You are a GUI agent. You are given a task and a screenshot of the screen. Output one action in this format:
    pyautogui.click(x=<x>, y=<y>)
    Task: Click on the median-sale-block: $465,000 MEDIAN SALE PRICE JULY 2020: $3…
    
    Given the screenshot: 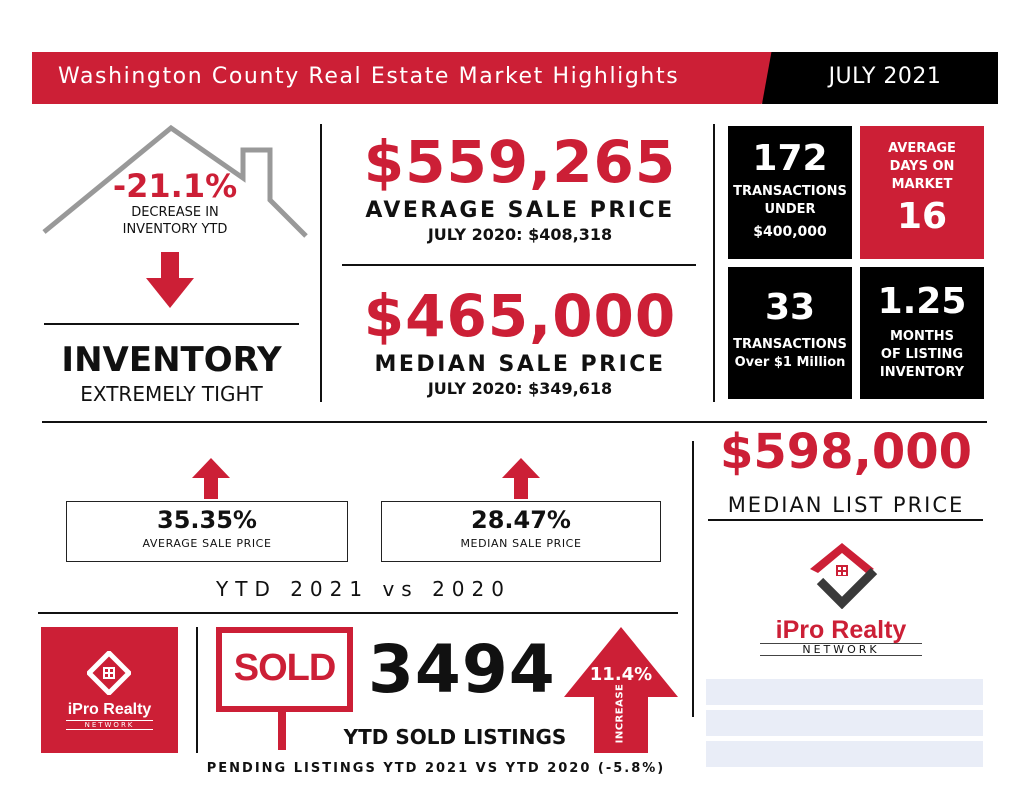 What is the action you would take?
    pyautogui.click(x=520, y=340)
    